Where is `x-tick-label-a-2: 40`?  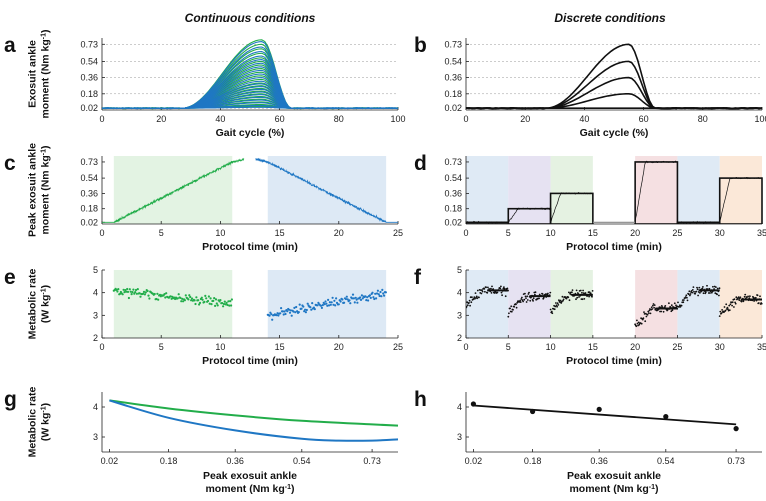
x-tick-label-a-2: 40 is located at coordinates (220, 119).